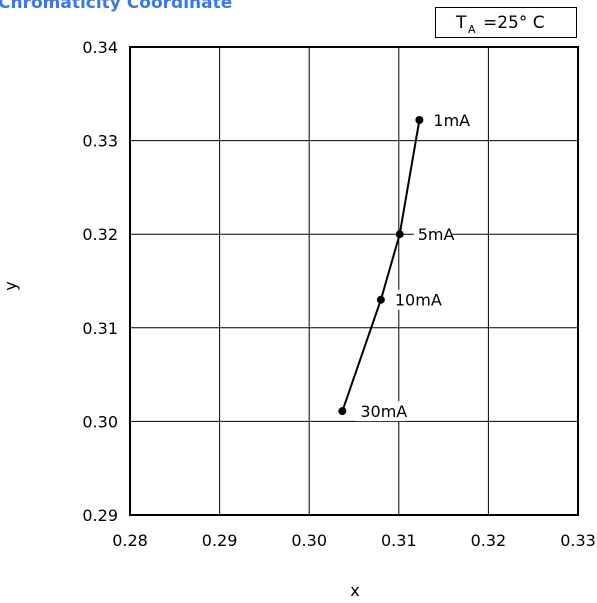  I want to click on y-tick-label: 0.29, so click(100, 515).